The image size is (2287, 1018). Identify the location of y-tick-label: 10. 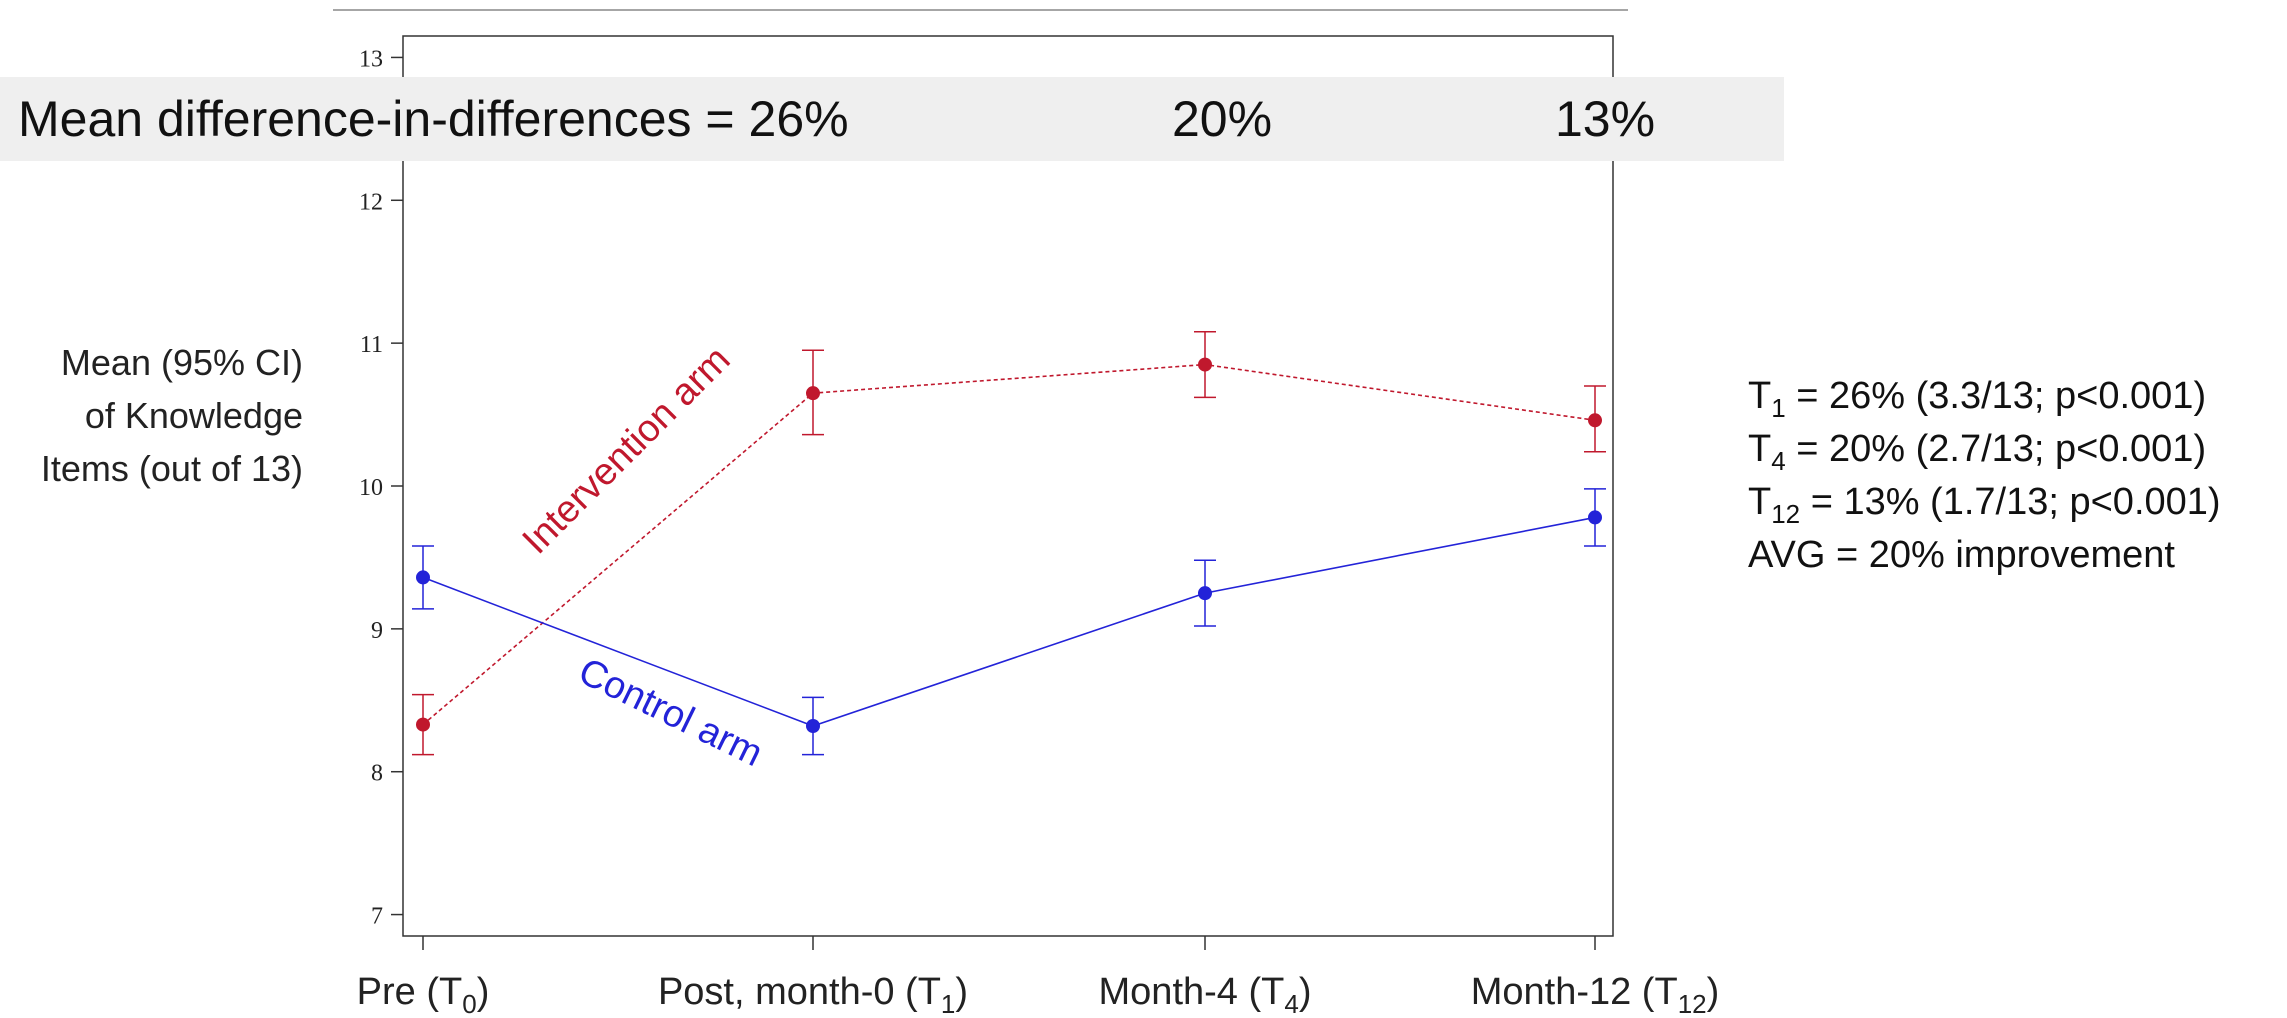
(371, 488).